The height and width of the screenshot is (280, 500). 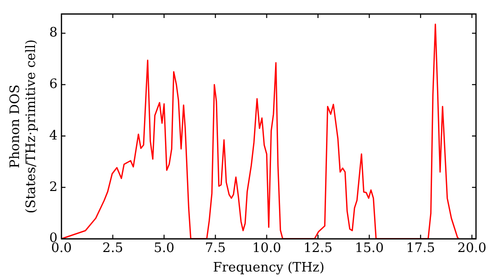 What do you see at coordinates (318, 248) in the screenshot?
I see `x-tick-label: 12.5` at bounding box center [318, 248].